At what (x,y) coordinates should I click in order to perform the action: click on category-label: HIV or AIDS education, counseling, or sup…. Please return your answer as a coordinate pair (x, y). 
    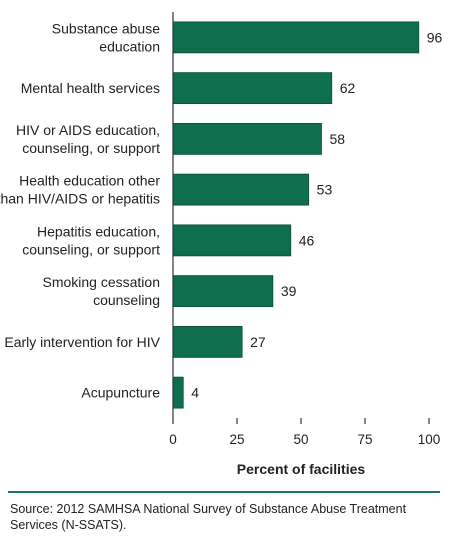
    Looking at the image, I should click on (88, 139).